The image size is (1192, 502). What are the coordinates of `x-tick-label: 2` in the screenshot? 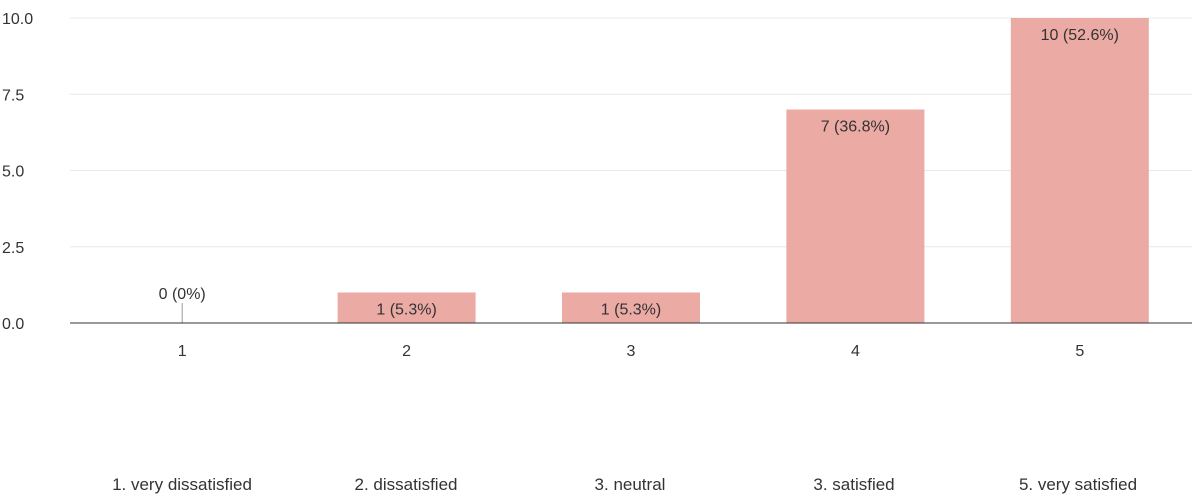 It's located at (406, 351).